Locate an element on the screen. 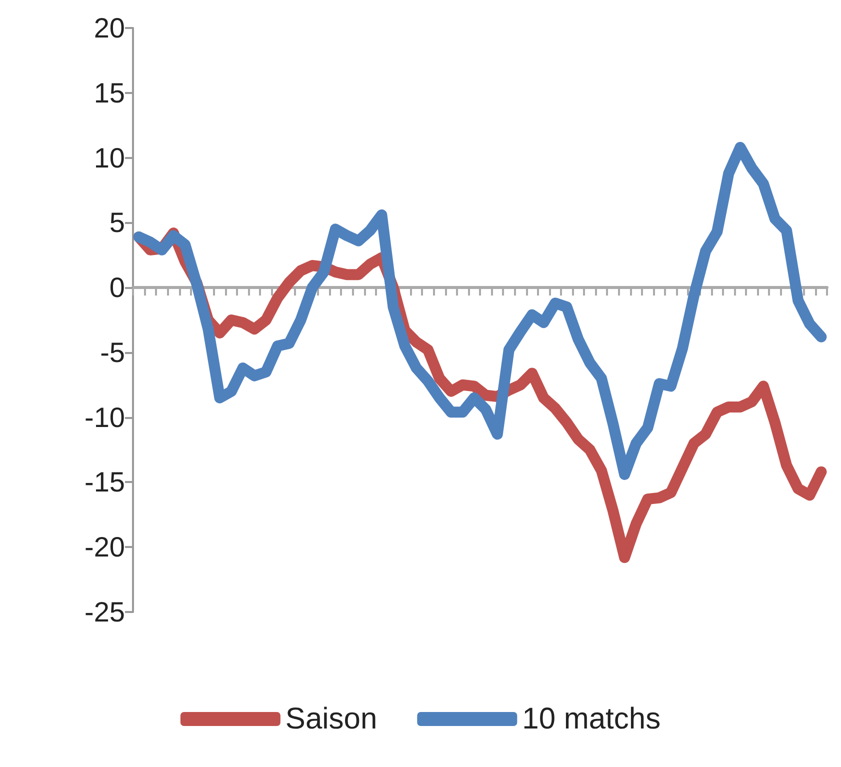 The width and height of the screenshot is (841, 767). y-tick-label: 5 is located at coordinates (117, 222).